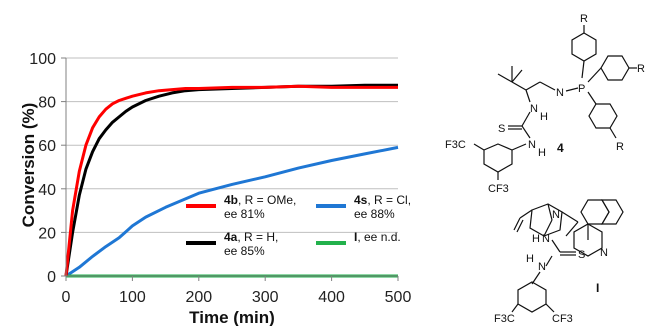 Image resolution: width=645 pixels, height=326 pixels. What do you see at coordinates (455, 145) in the screenshot?
I see `atom-cf3-left-4: F3C` at bounding box center [455, 145].